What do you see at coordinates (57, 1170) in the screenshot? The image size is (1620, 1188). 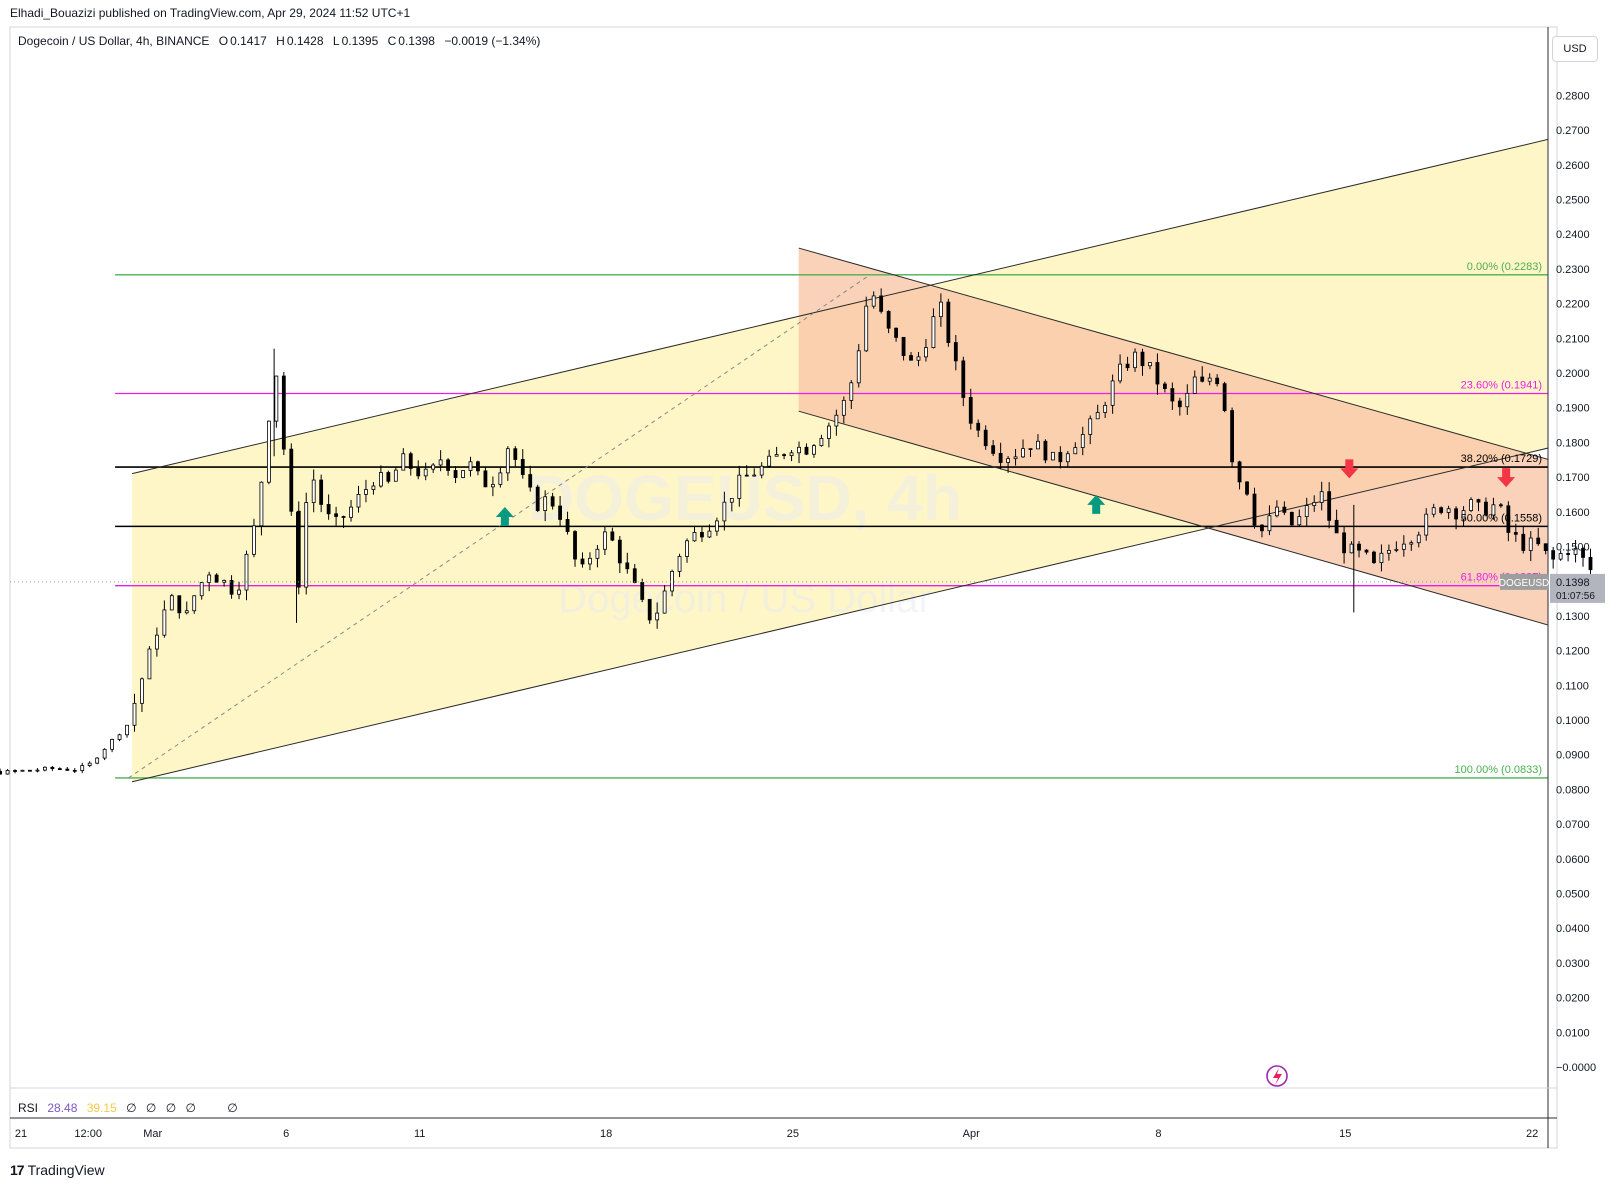 I see `tradingview-brand: 17 TradingView` at bounding box center [57, 1170].